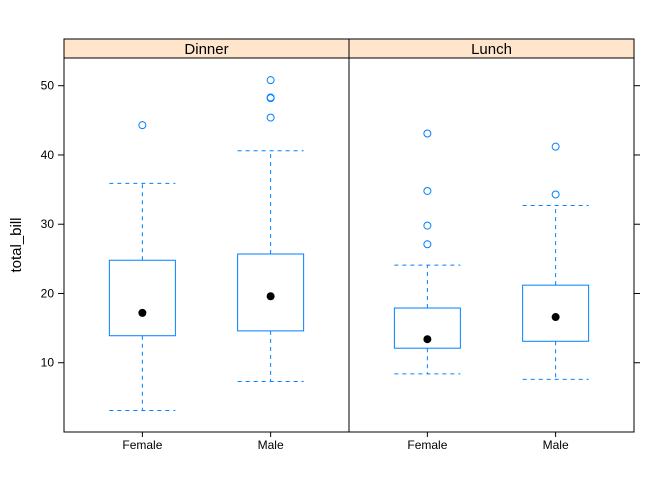 Image resolution: width=672 pixels, height=480 pixels. What do you see at coordinates (271, 445) in the screenshot?
I see `x-tick-label-dinner-male: Male` at bounding box center [271, 445].